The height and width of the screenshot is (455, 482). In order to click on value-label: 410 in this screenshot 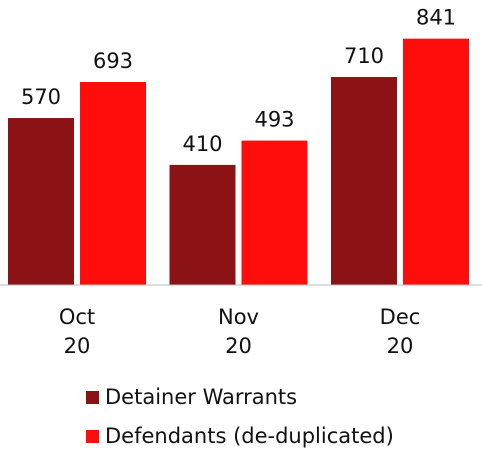, I will do `click(202, 144)`.